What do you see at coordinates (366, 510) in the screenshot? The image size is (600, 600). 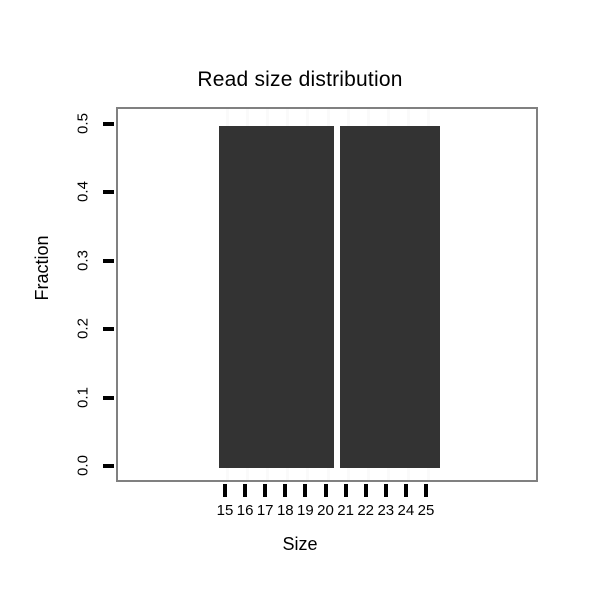 I see `x-axis-tick-label: 22` at bounding box center [366, 510].